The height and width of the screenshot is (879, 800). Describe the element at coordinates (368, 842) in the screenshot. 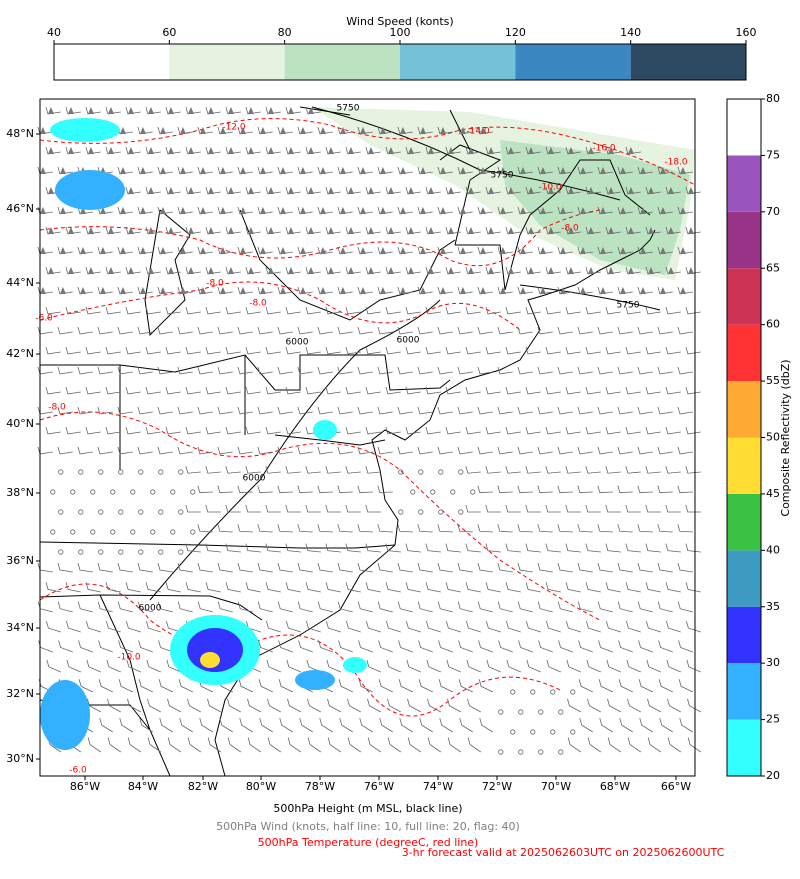

I see `caption-temperature: 500hPa Temperature (degreeC, red line)` at that location.